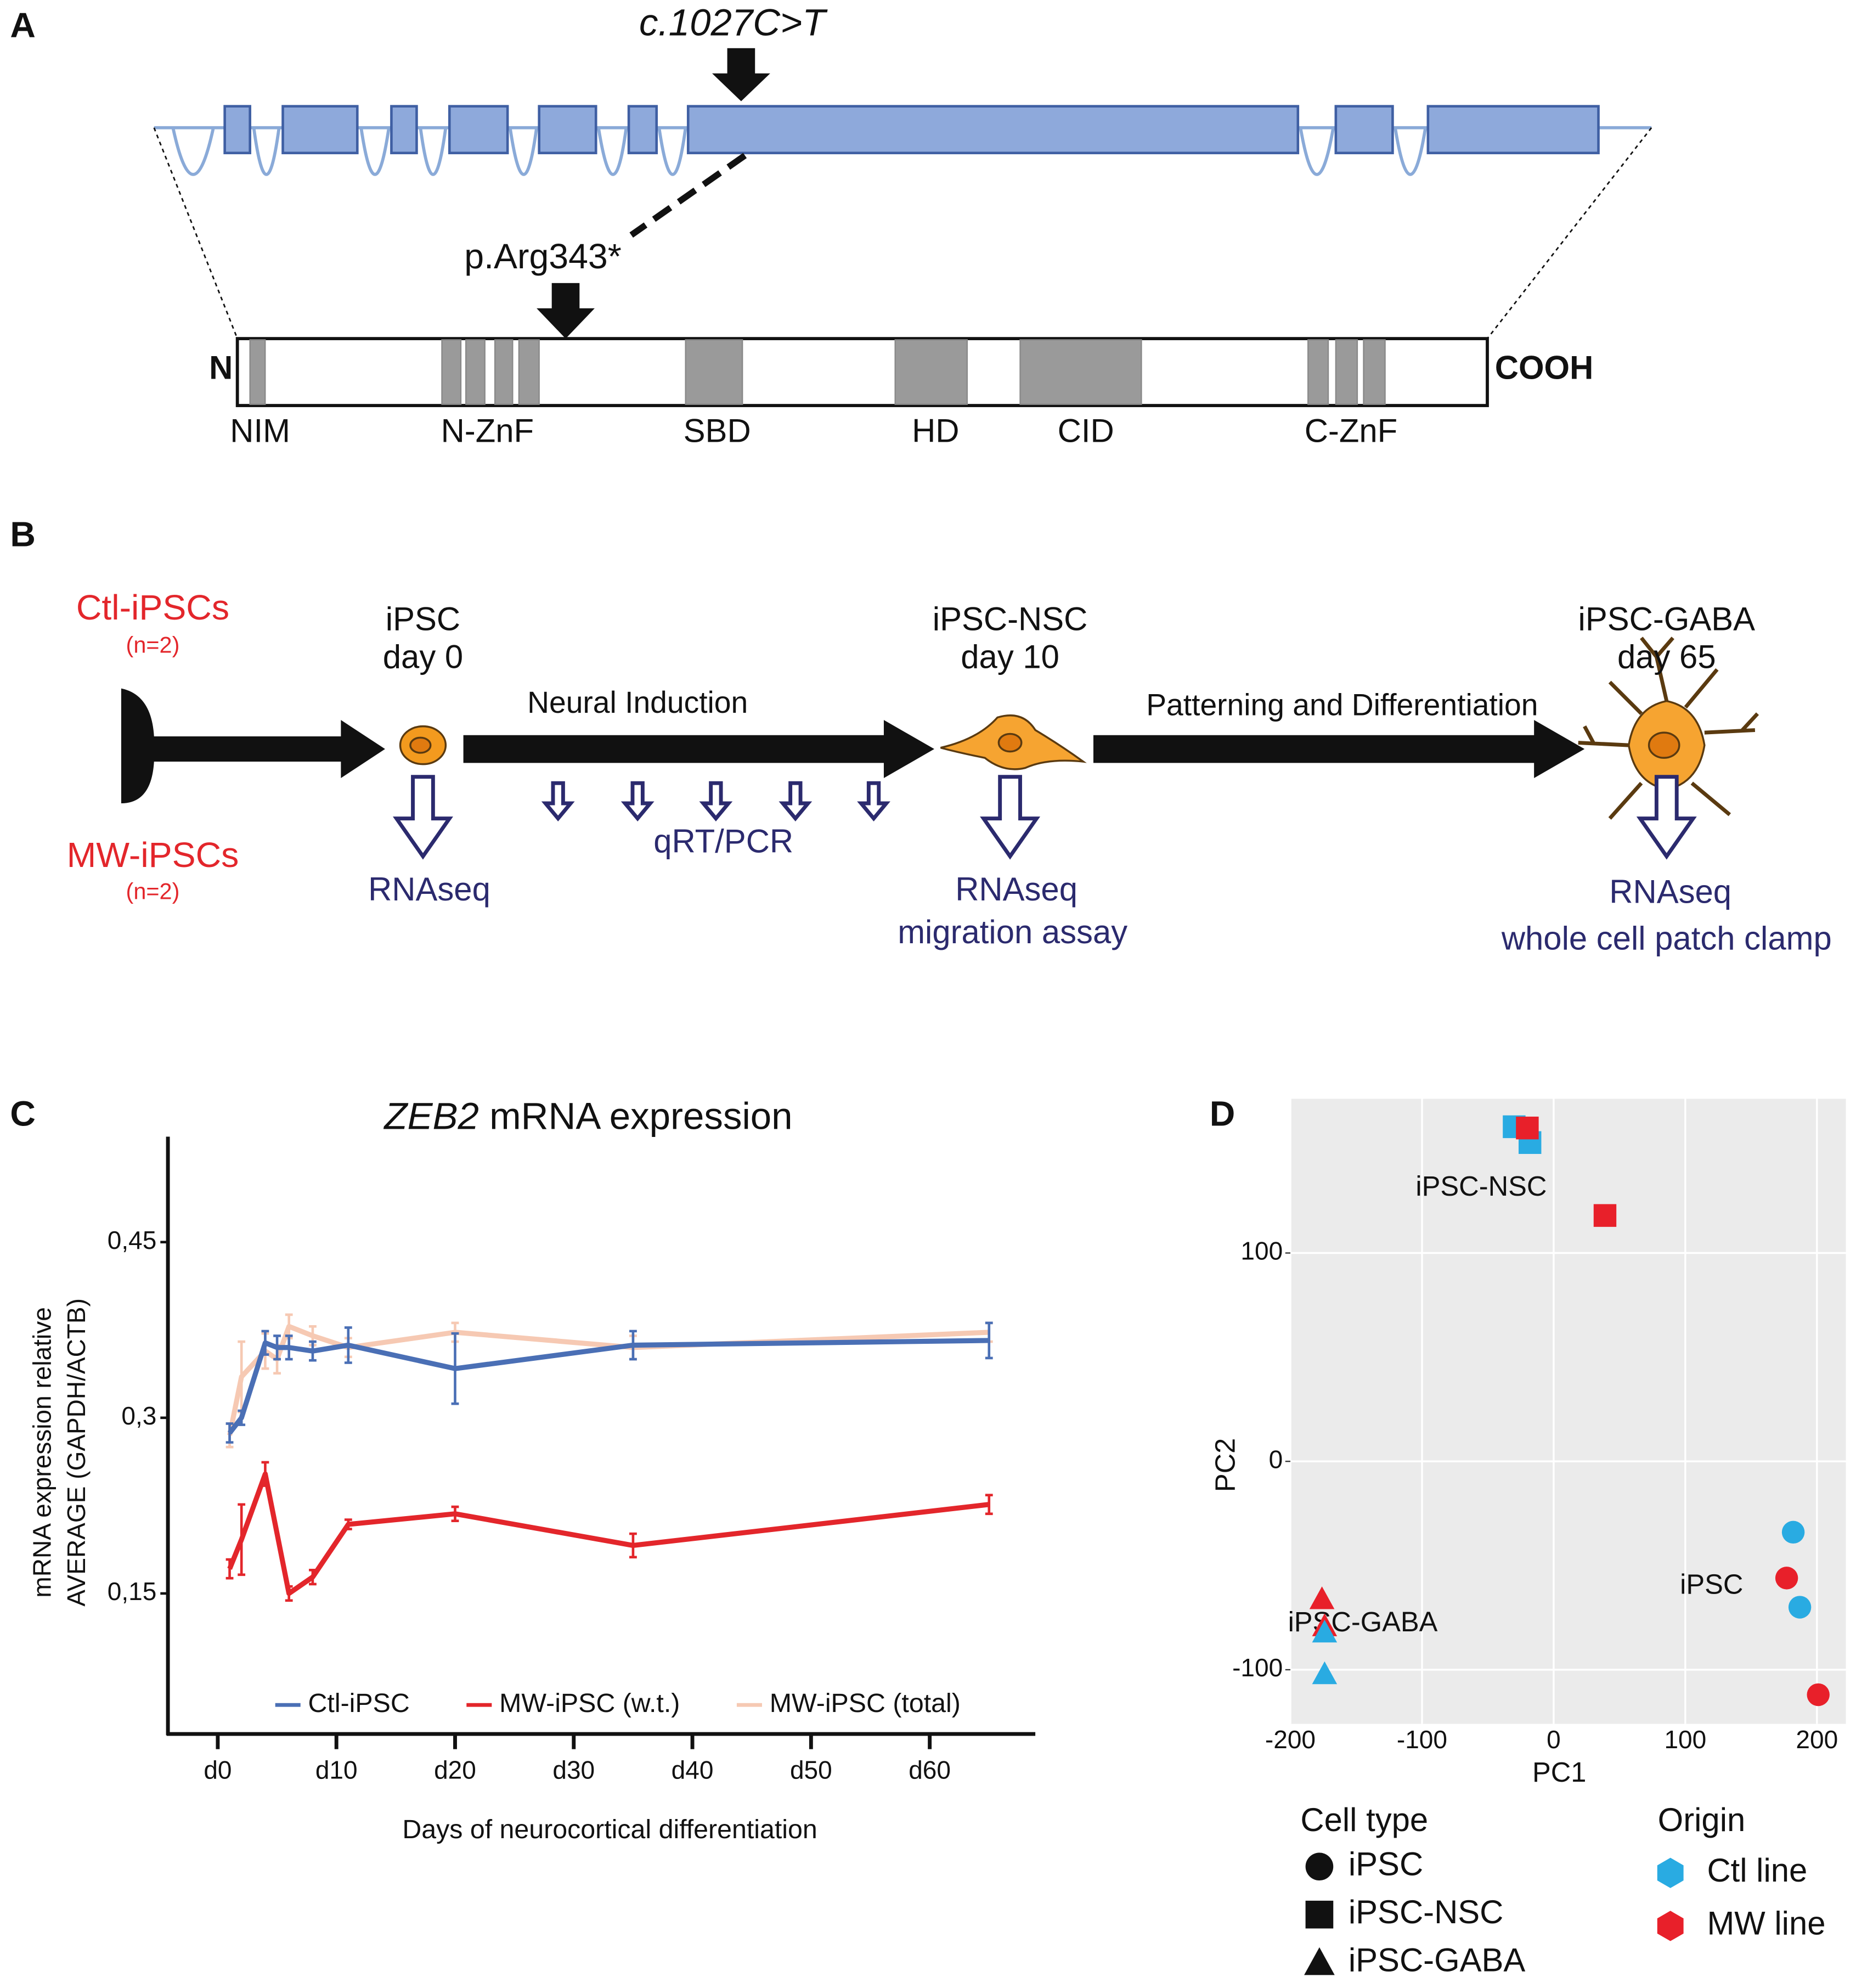 This screenshot has width=1856, height=1988. Describe the element at coordinates (930, 1769) in the screenshot. I see `x-tick-label: d60` at that location.